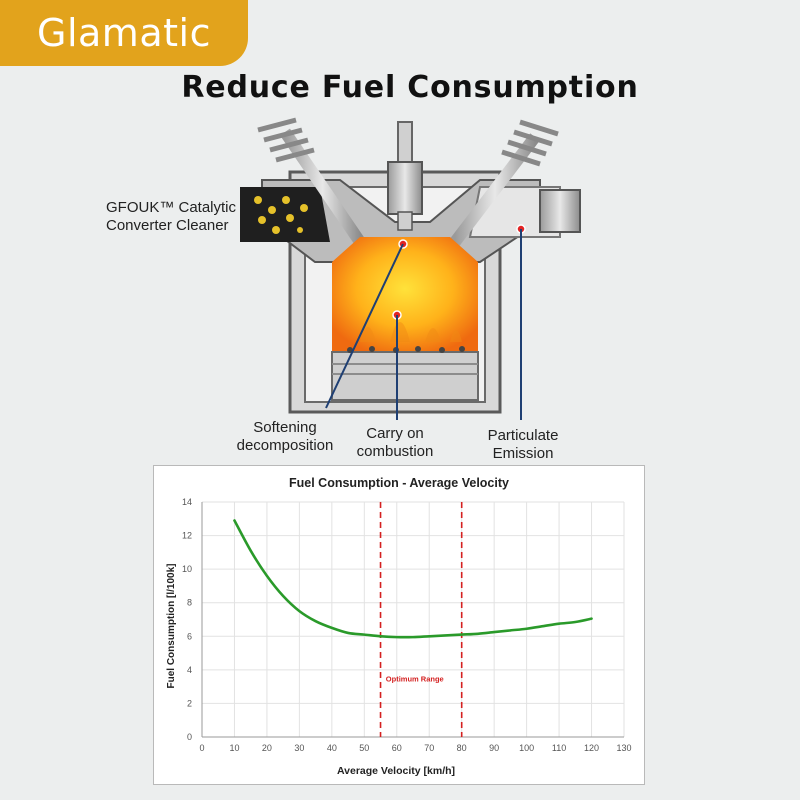 The width and height of the screenshot is (800, 800). I want to click on y-tick-label: 14, so click(187, 502).